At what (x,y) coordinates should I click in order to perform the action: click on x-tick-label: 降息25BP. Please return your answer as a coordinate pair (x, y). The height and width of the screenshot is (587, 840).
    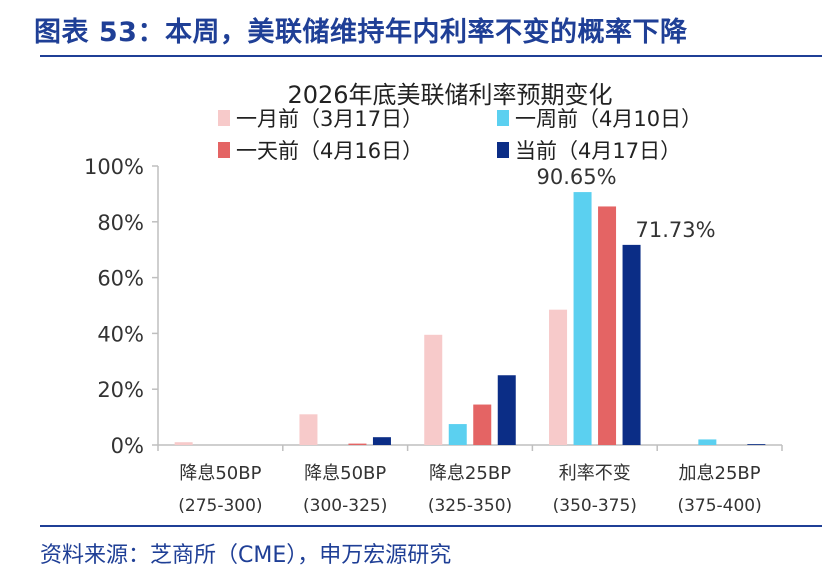
    Looking at the image, I should click on (470, 473).